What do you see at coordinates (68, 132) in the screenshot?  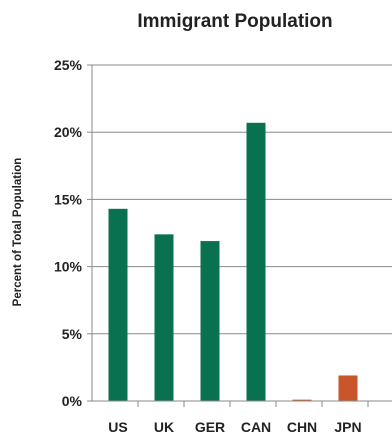 I see `y-tick-label: 20%` at bounding box center [68, 132].